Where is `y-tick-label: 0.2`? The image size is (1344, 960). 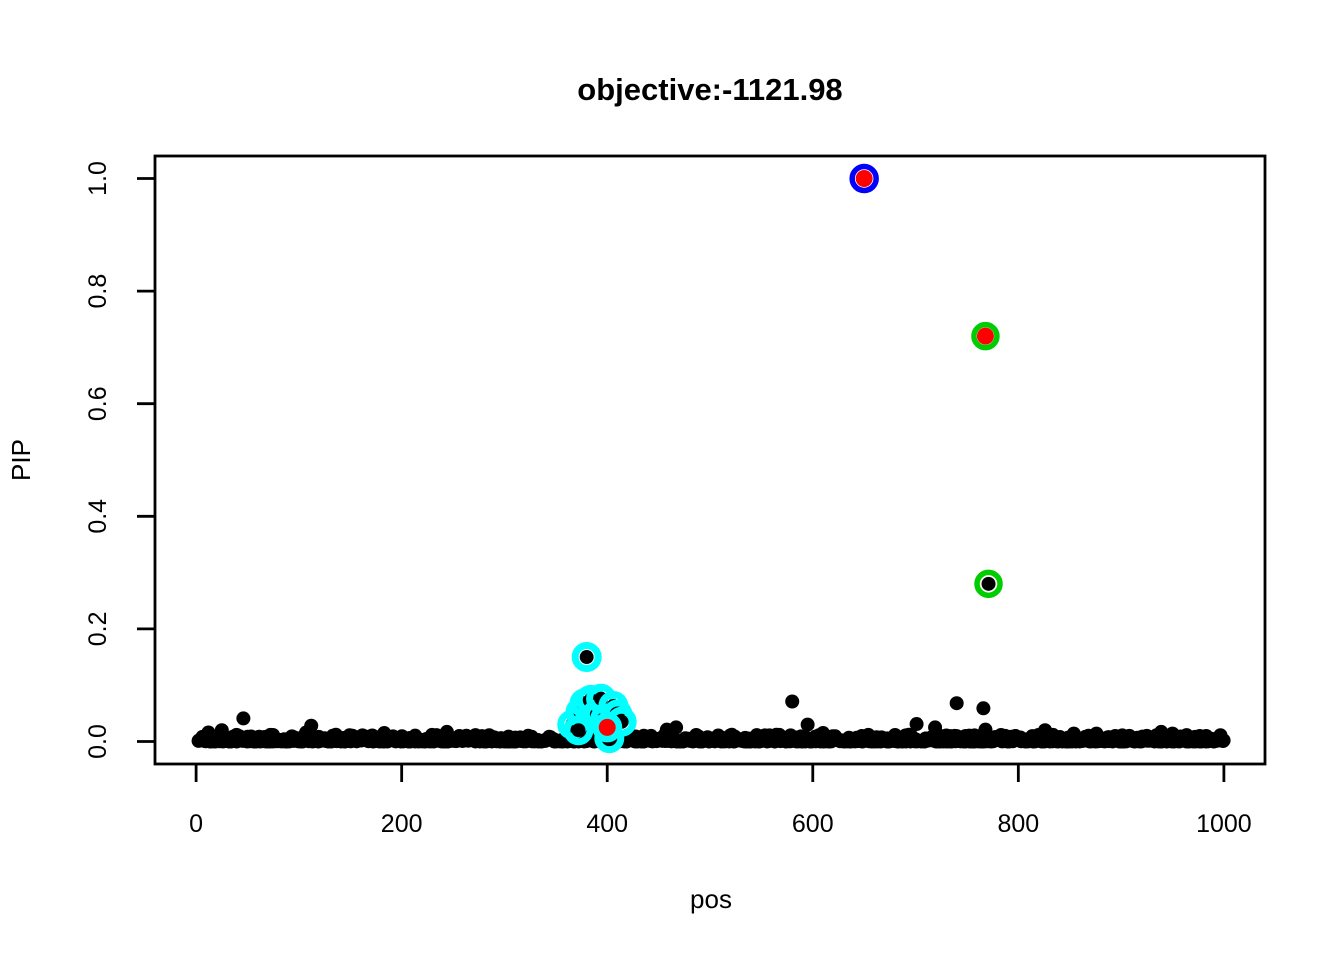
y-tick-label: 0.2 is located at coordinates (98, 629).